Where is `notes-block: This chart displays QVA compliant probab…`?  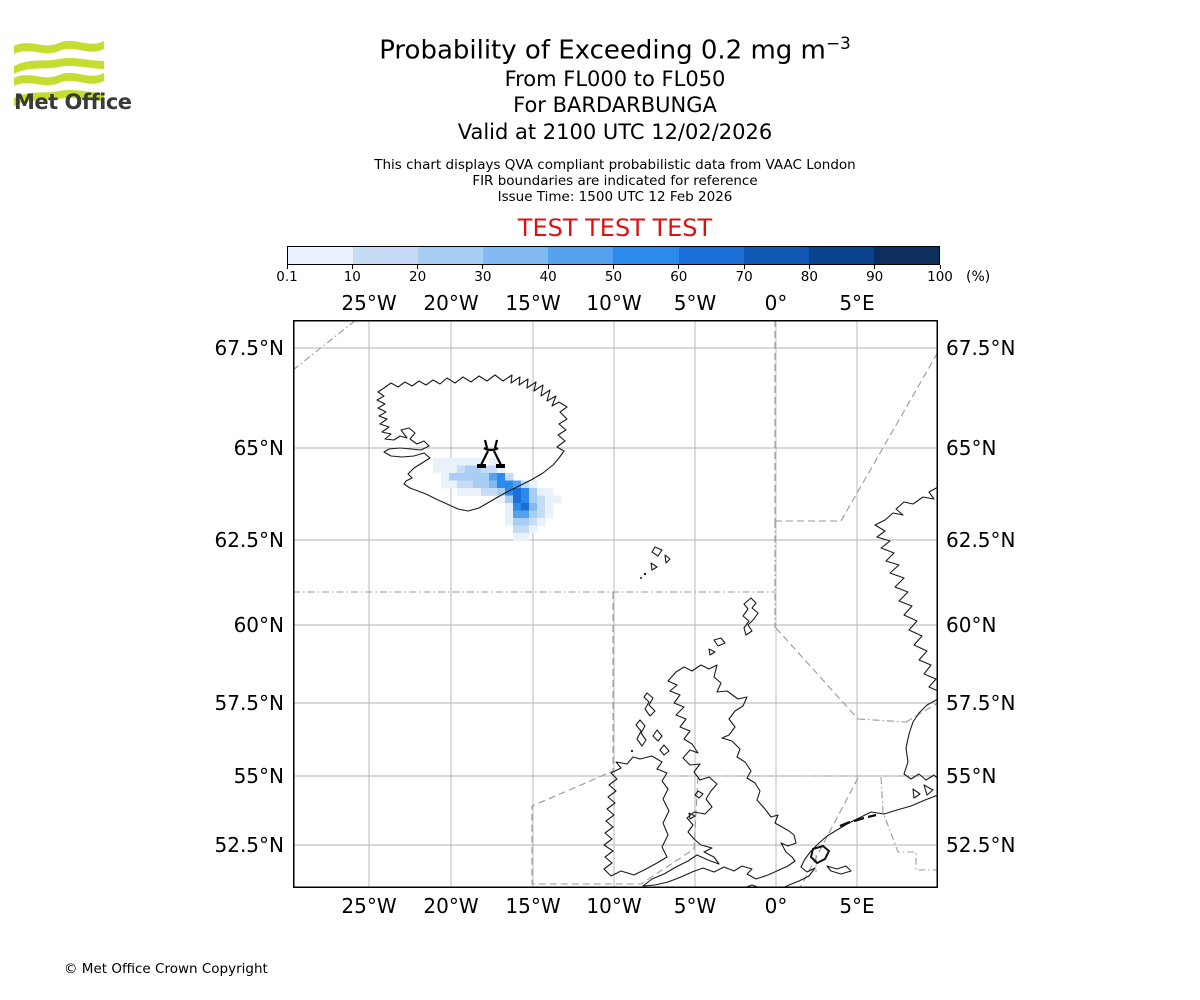 notes-block: This chart displays QVA compliant probab… is located at coordinates (615, 181).